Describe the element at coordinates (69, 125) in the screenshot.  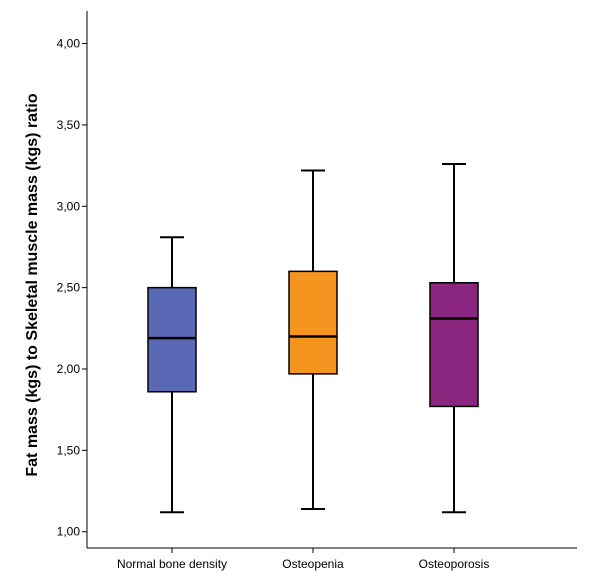
I see `y-tick-label: 3,50` at that location.